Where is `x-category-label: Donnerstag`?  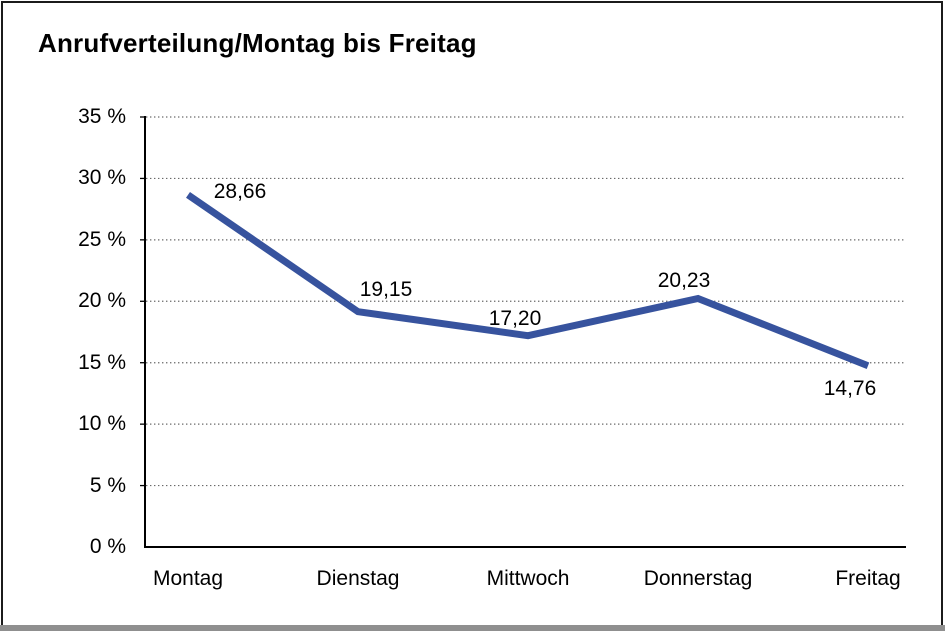
x-category-label: Donnerstag is located at coordinates (698, 578).